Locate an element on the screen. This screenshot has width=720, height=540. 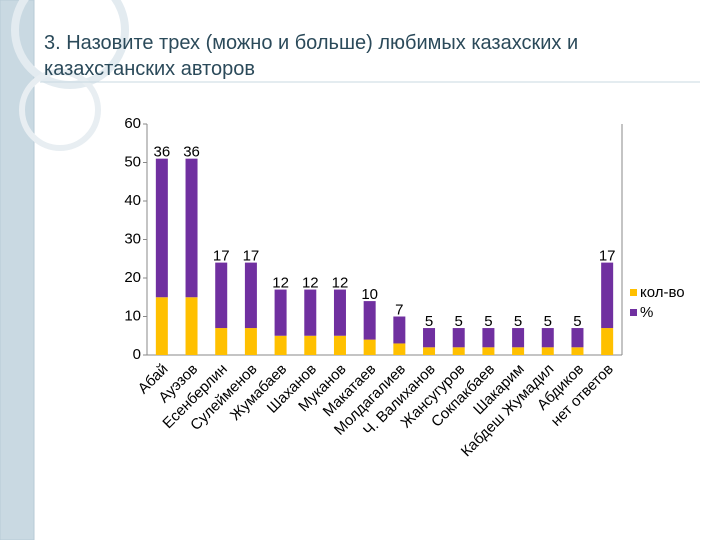
side-stripe is located at coordinates (17, 270).